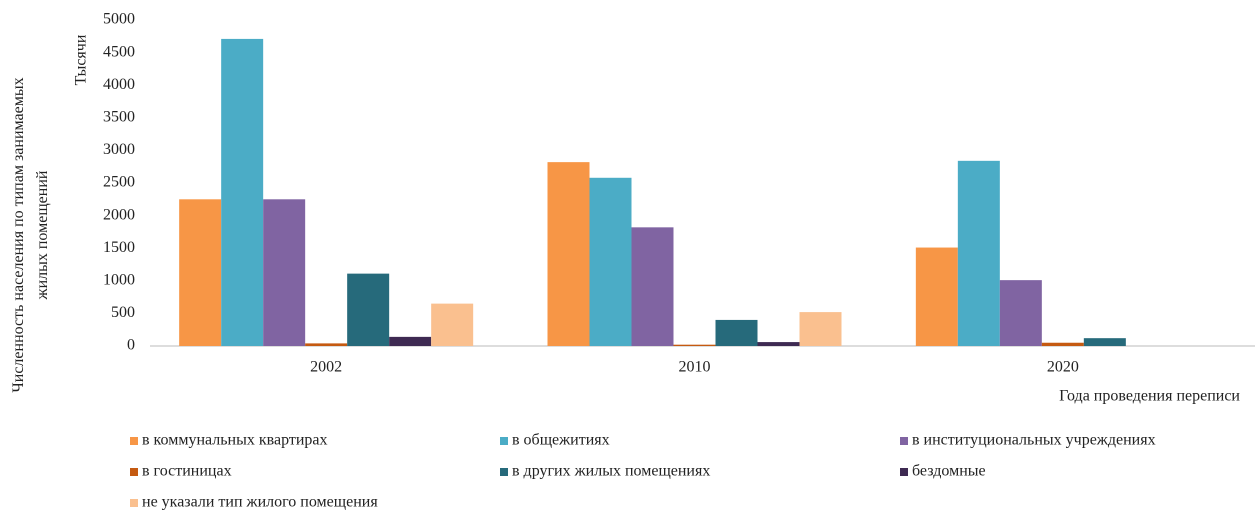 The width and height of the screenshot is (1255, 513). I want to click on y-tick-label: 5000, so click(119, 19).